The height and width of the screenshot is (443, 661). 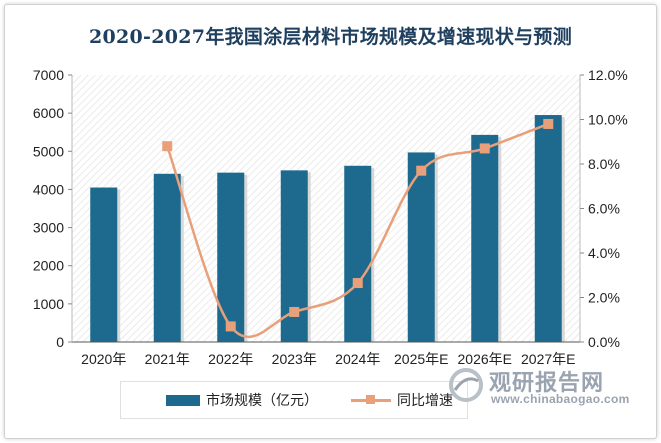 What do you see at coordinates (48, 266) in the screenshot?
I see `y-left-tick-label: 2000` at bounding box center [48, 266].